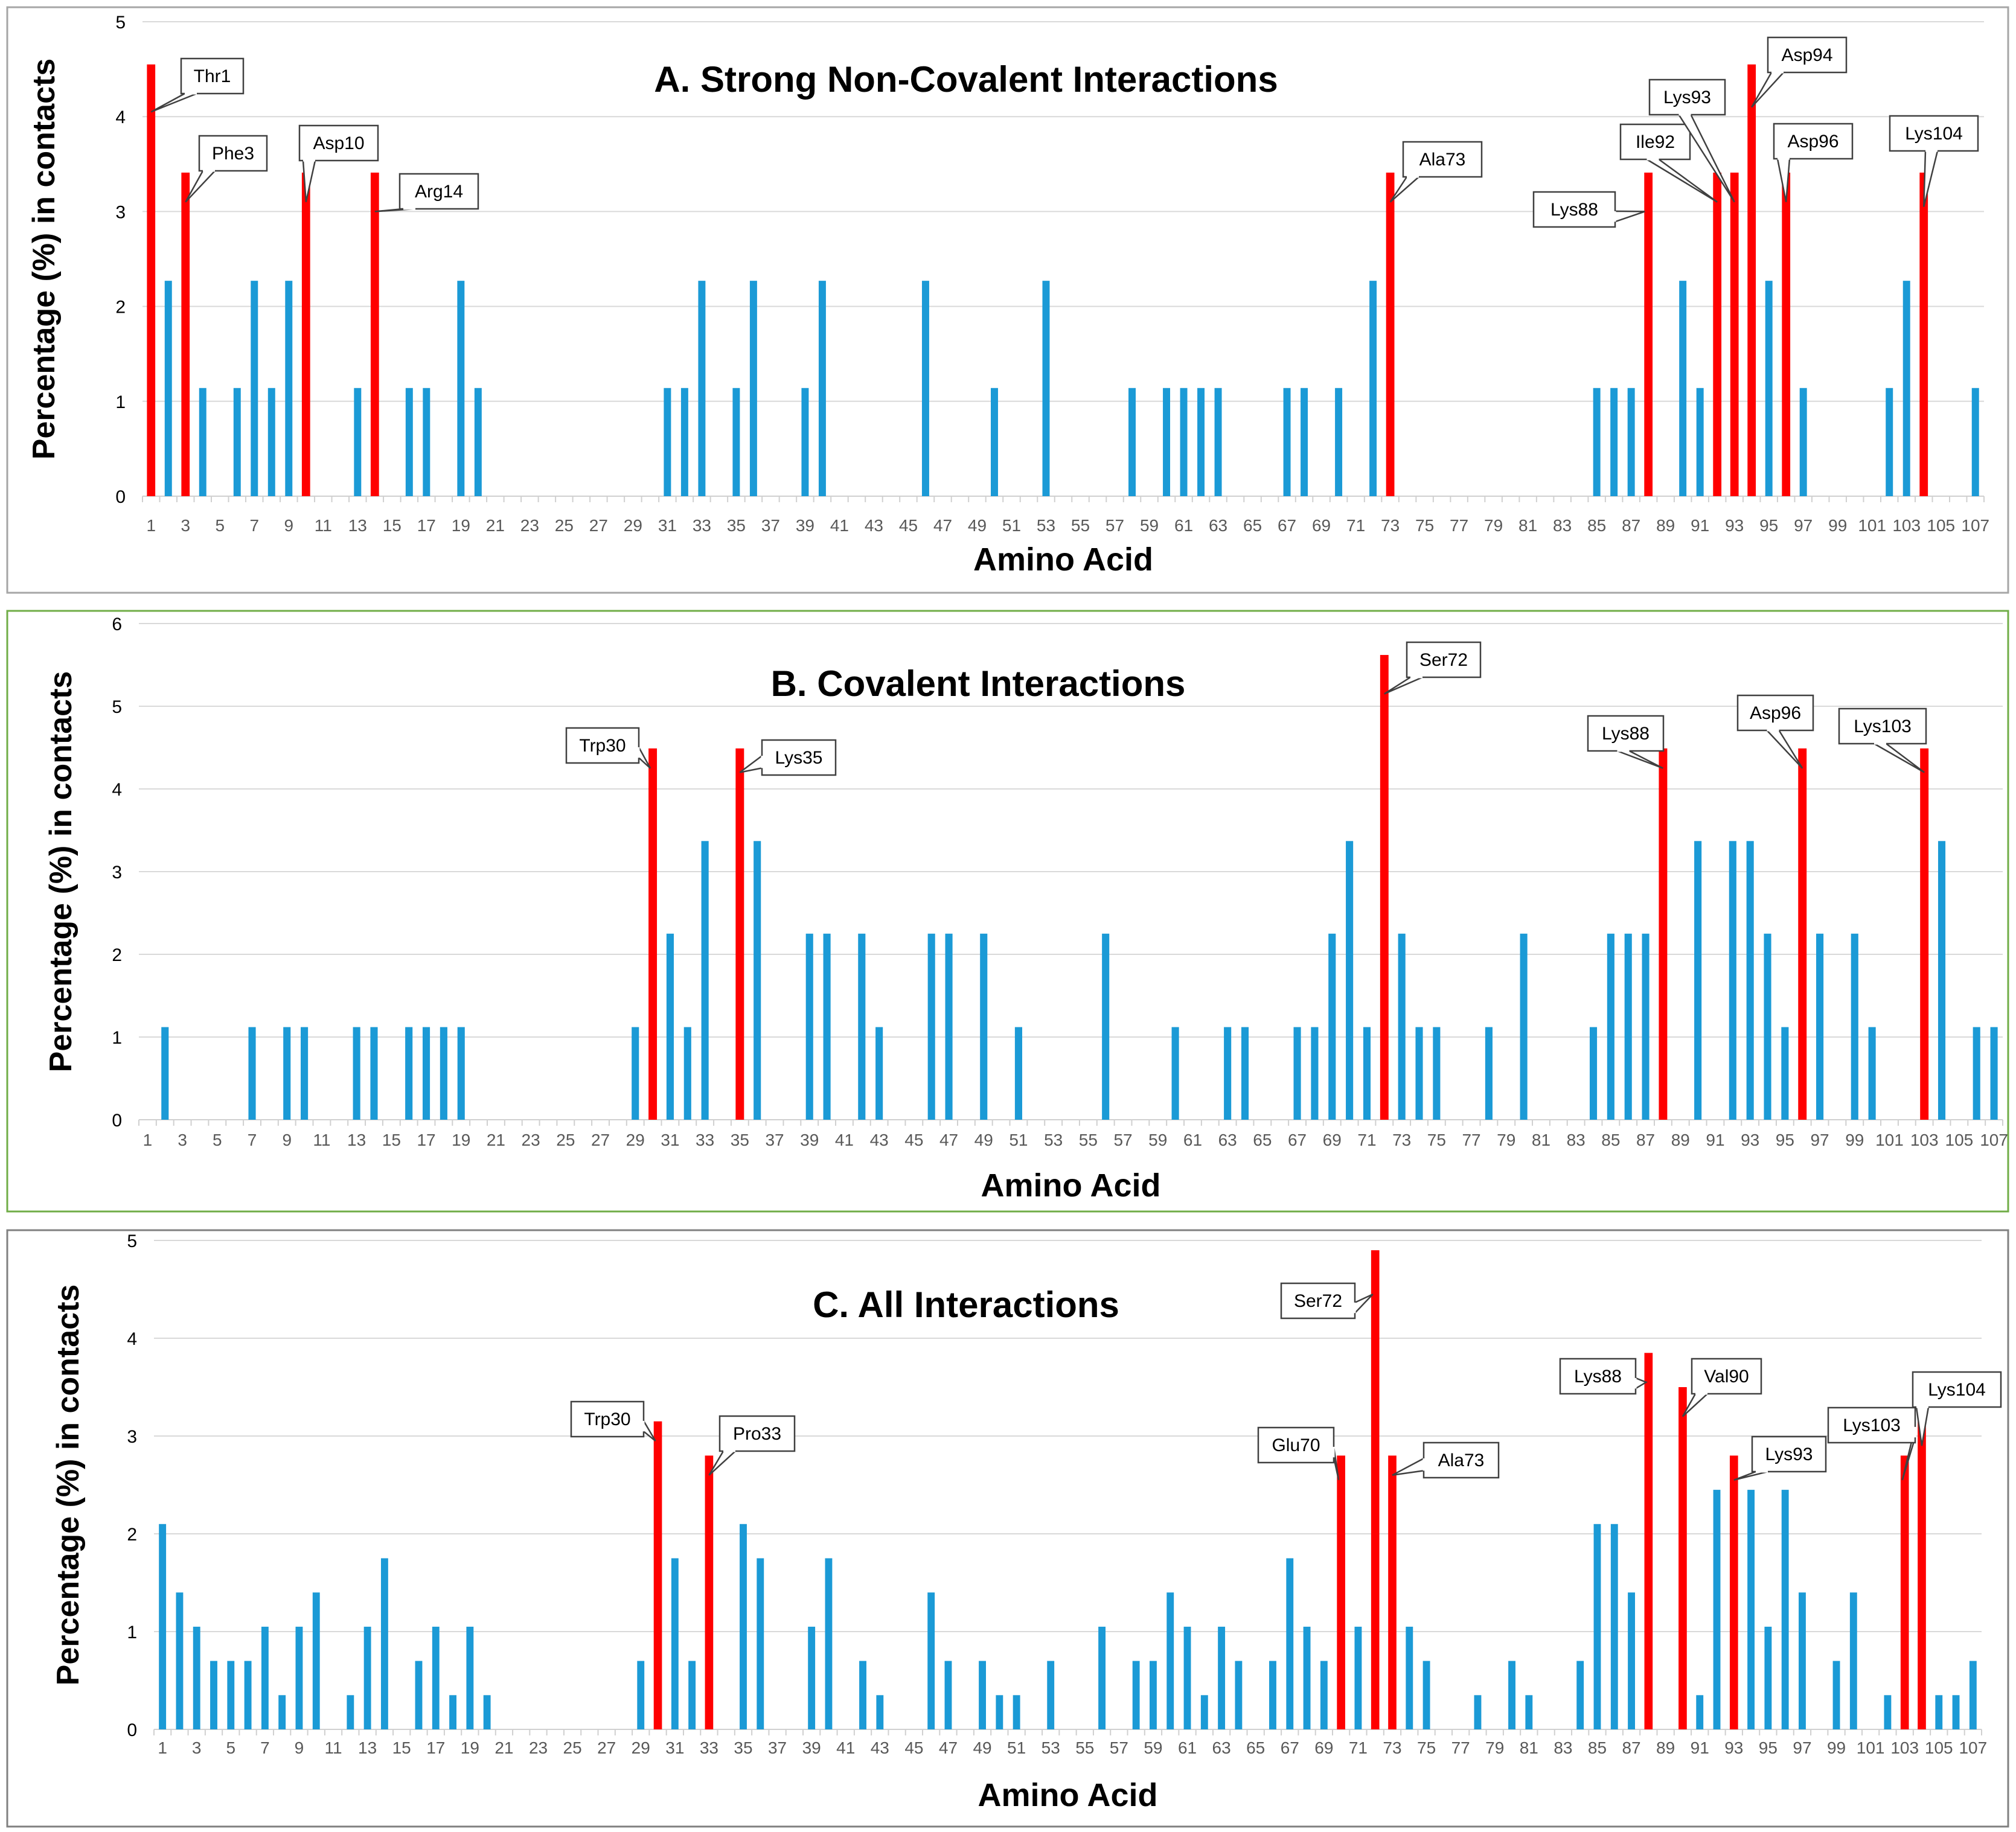 The width and height of the screenshot is (2016, 1832). What do you see at coordinates (132, 1437) in the screenshot?
I see `y-tick-label: 3` at bounding box center [132, 1437].